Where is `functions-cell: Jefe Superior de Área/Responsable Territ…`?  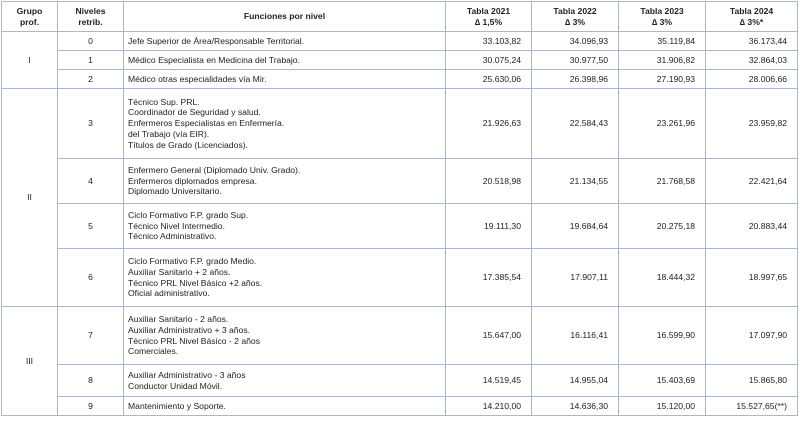 functions-cell: Jefe Superior de Área/Responsable Territ… is located at coordinates (284, 41).